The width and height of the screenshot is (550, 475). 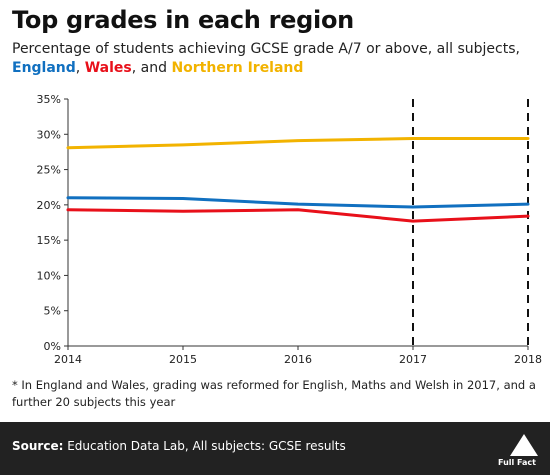 I want to click on series-line-wales, so click(x=298, y=215).